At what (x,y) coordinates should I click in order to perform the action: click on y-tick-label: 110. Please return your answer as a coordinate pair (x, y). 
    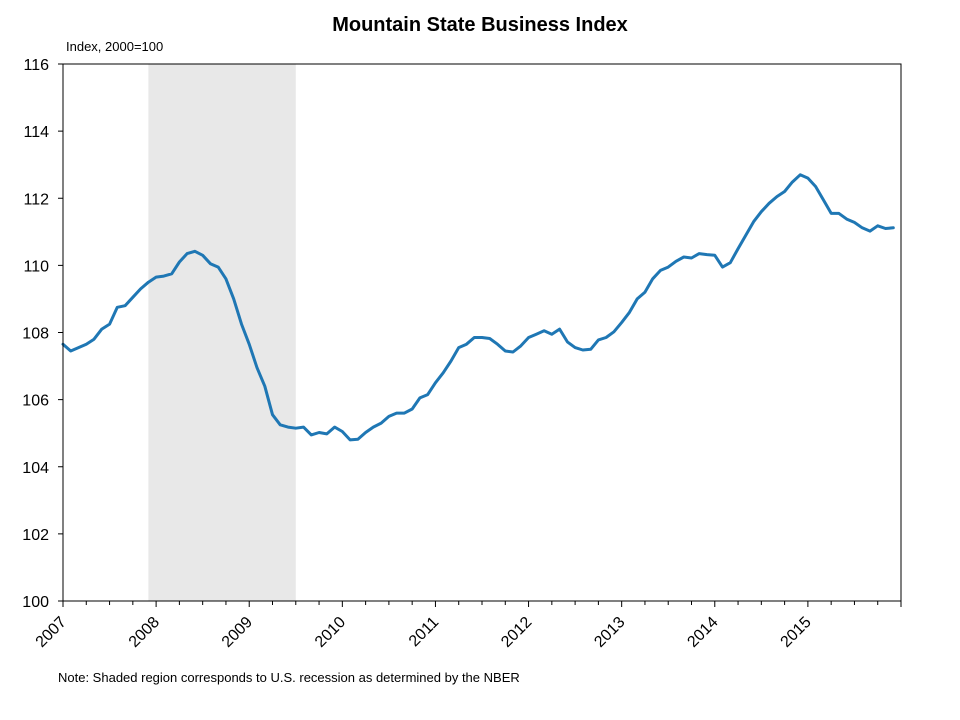
    Looking at the image, I should click on (36, 266).